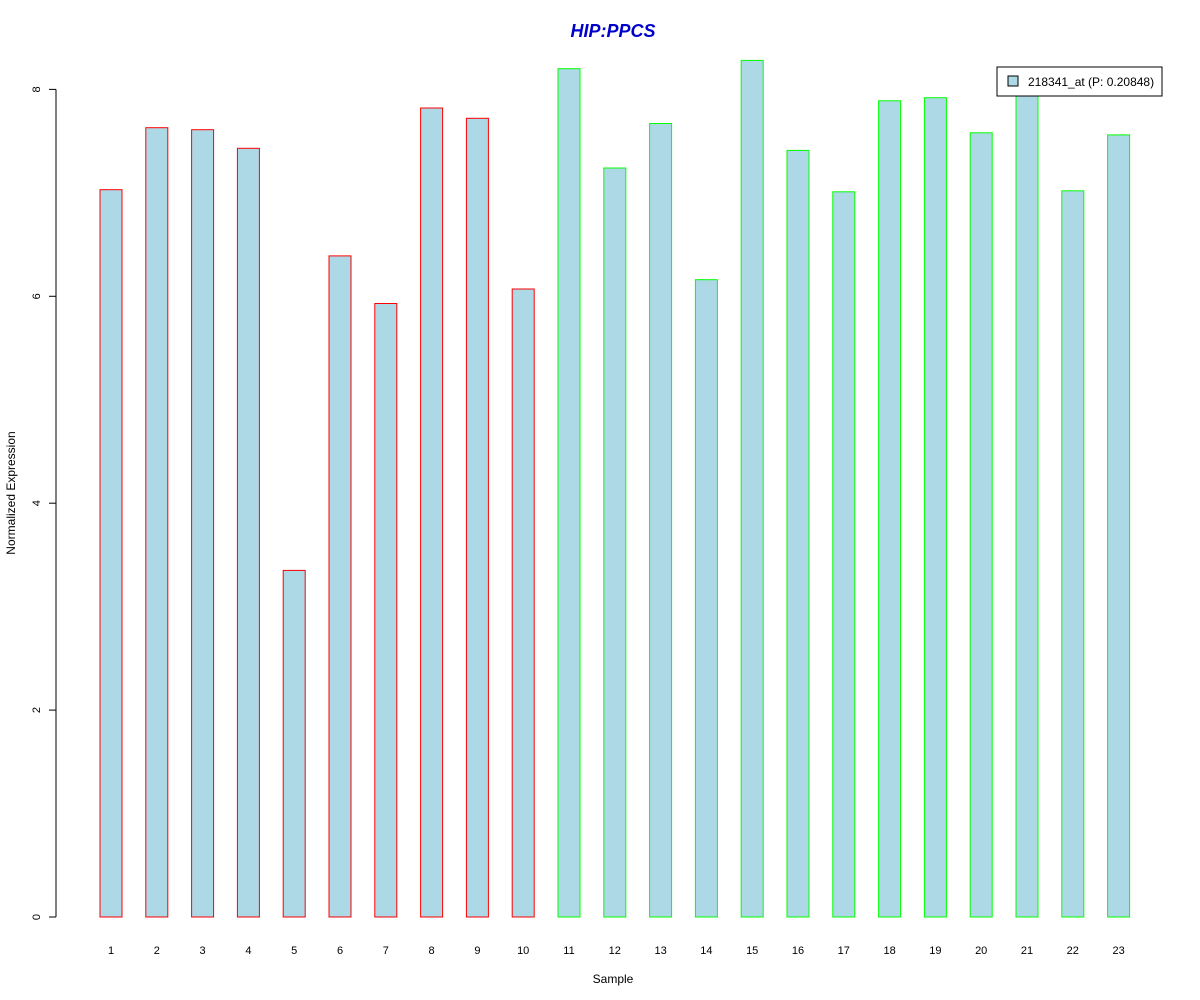 This screenshot has width=1200, height=1000. What do you see at coordinates (612, 31) in the screenshot?
I see `chart-title: HIP:PPCS` at bounding box center [612, 31].